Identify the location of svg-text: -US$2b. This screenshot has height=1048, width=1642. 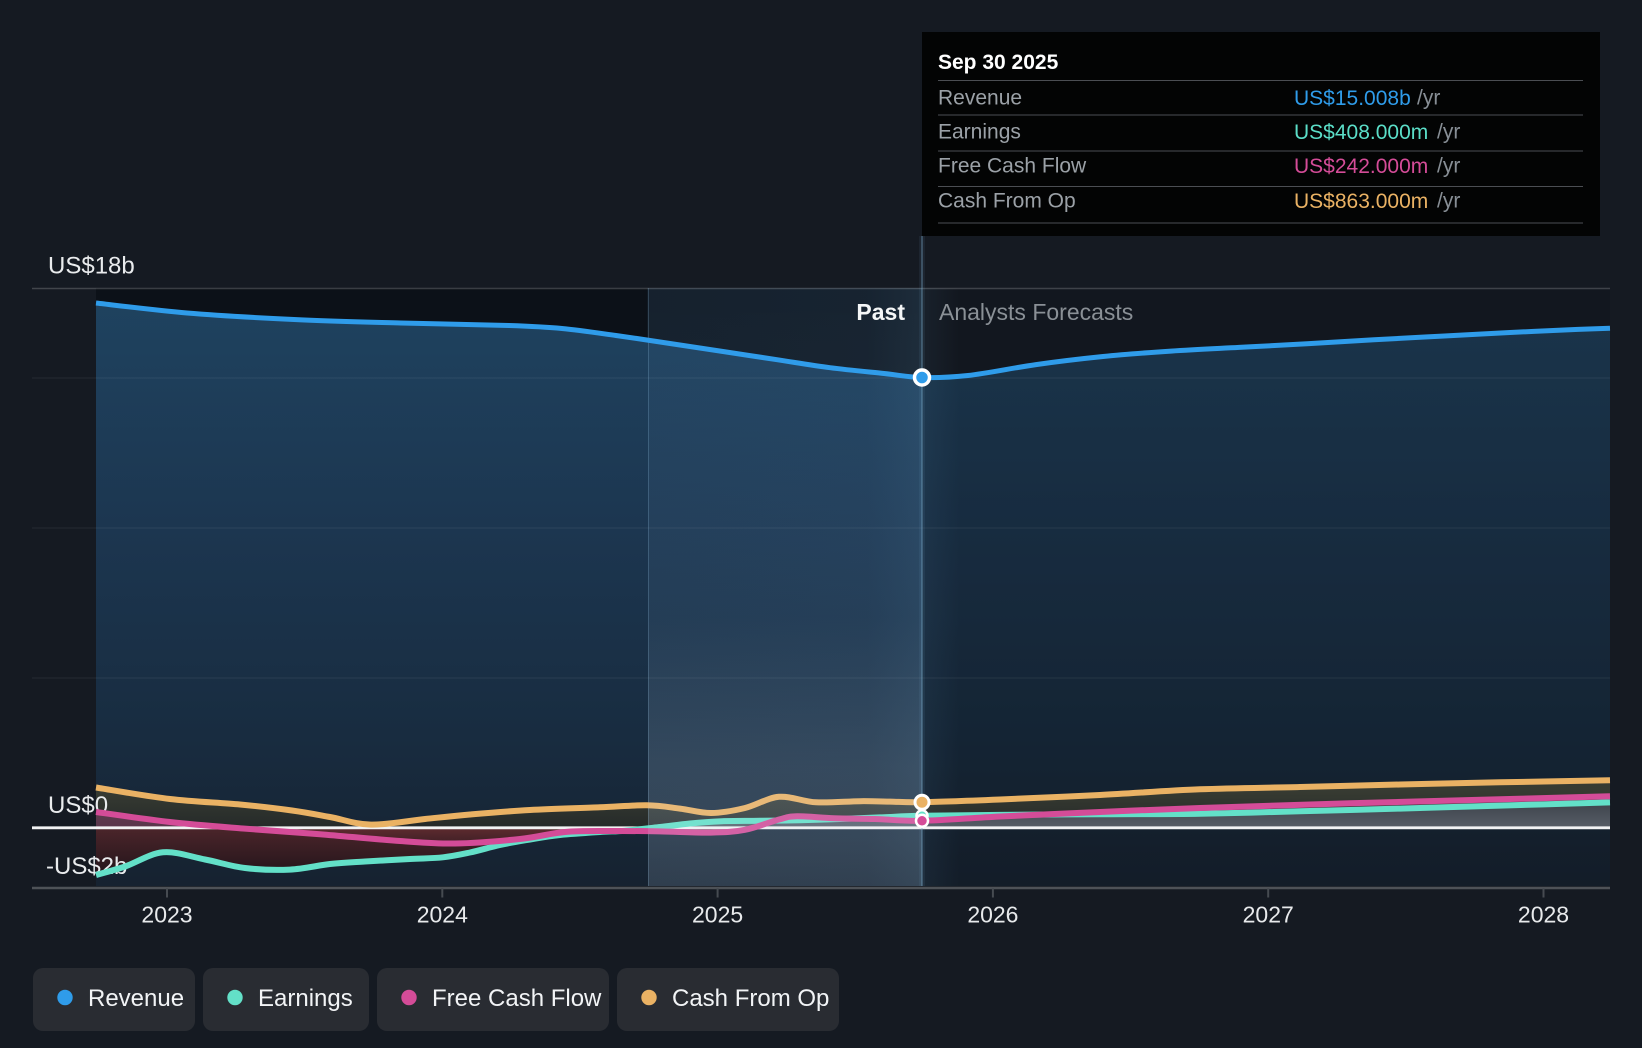
(86, 866).